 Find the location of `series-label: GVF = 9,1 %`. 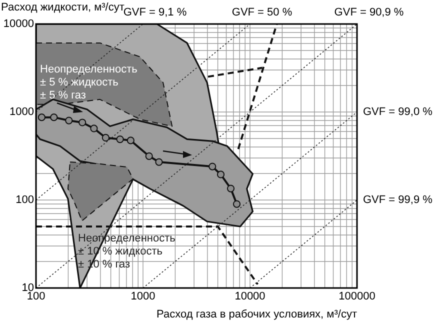

series-label: GVF = 9,1 % is located at coordinates (155, 12).